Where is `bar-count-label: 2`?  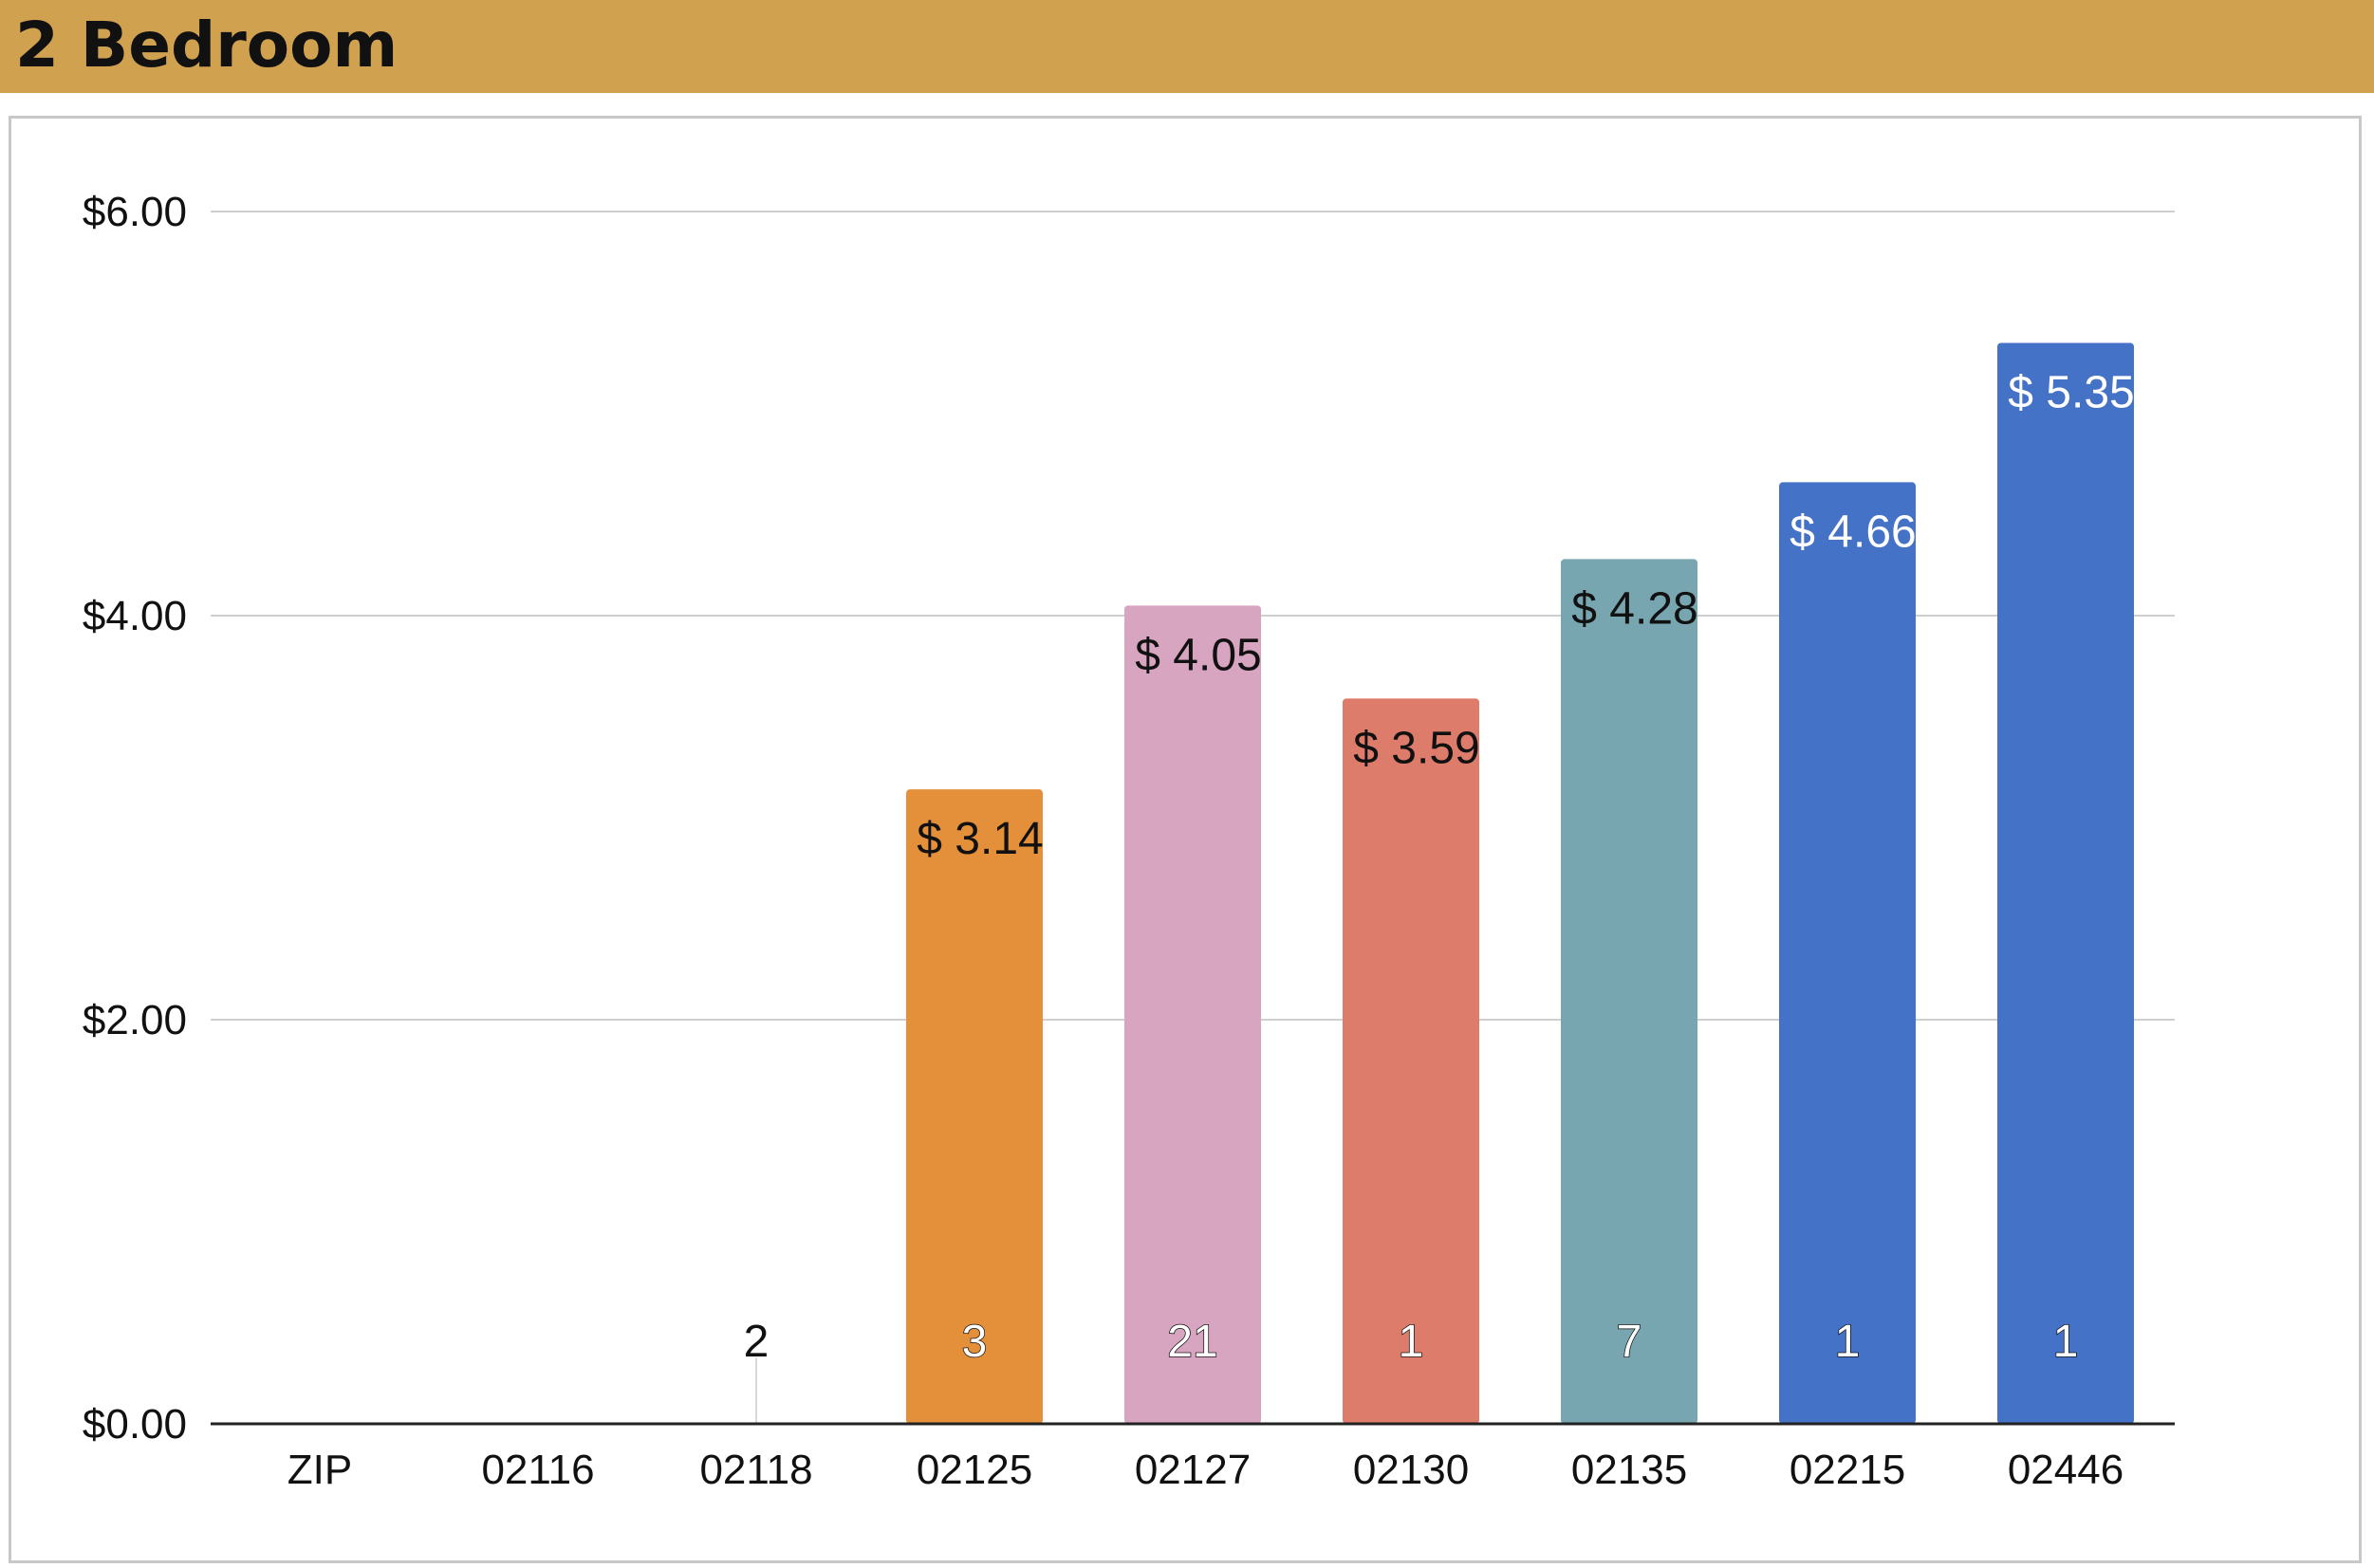
bar-count-label: 2 is located at coordinates (757, 1342).